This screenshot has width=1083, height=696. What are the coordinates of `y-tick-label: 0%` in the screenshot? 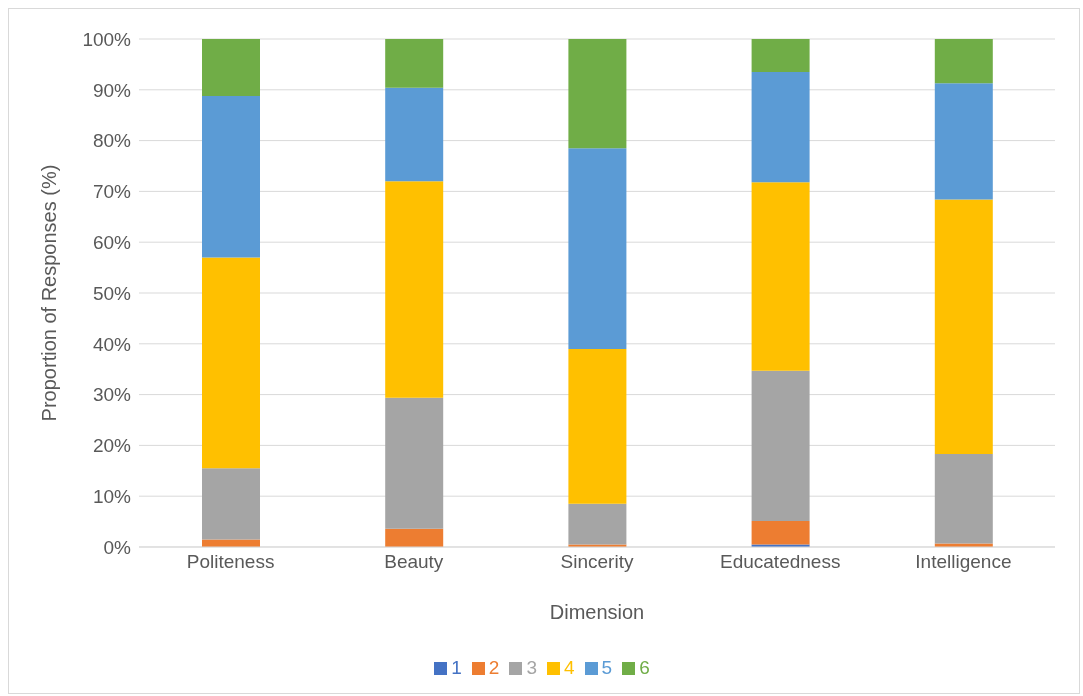 It's located at (117, 547).